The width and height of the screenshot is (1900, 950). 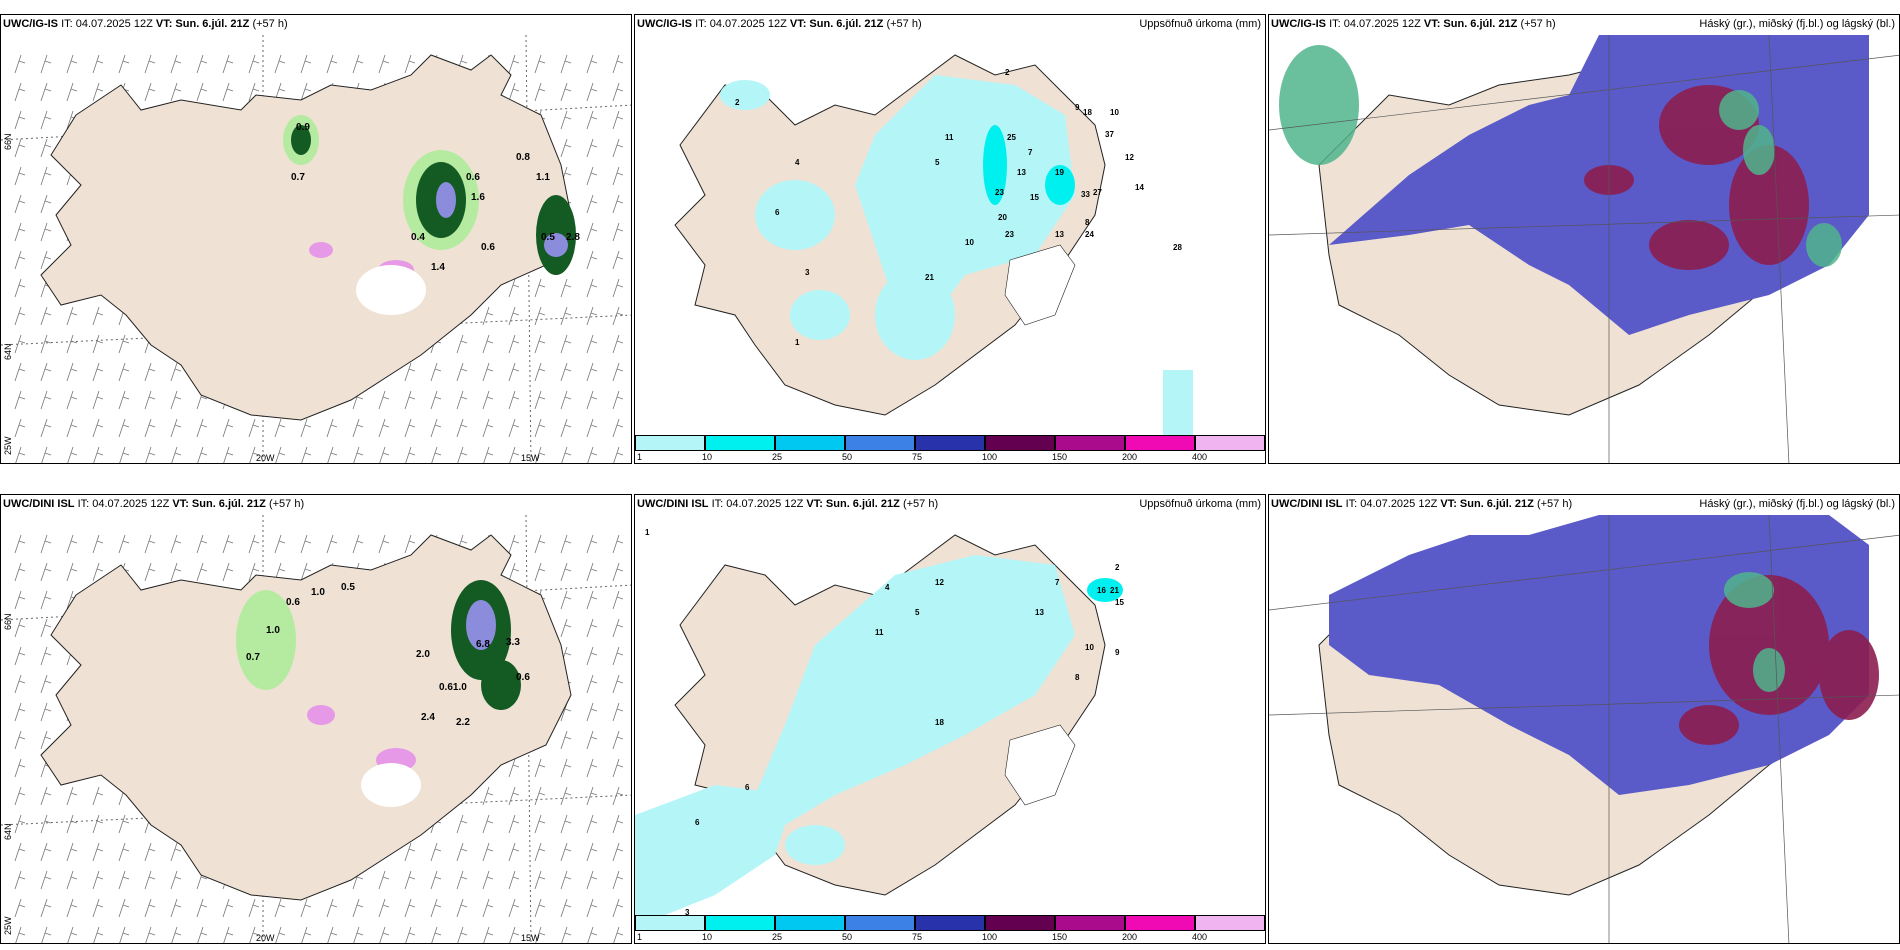 What do you see at coordinates (1007, 72) in the screenshot?
I see `svg-text: 2` at bounding box center [1007, 72].